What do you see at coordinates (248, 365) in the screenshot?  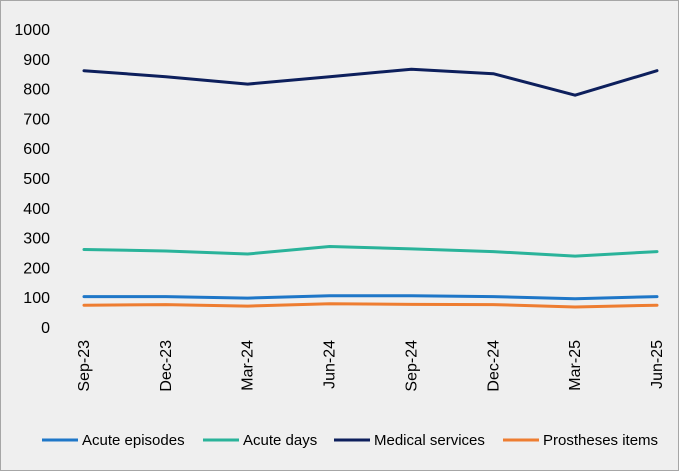 I see `x-tick-label: Mar-24` at bounding box center [248, 365].